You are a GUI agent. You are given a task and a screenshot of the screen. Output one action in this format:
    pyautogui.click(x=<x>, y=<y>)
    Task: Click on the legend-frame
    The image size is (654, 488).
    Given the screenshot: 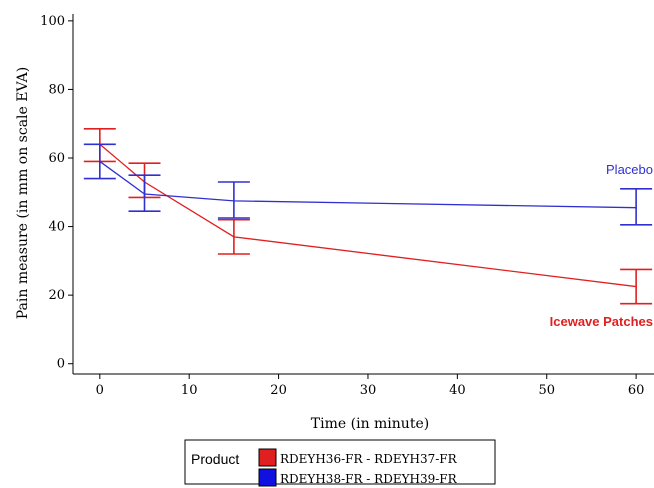 What is the action you would take?
    pyautogui.click(x=340, y=462)
    